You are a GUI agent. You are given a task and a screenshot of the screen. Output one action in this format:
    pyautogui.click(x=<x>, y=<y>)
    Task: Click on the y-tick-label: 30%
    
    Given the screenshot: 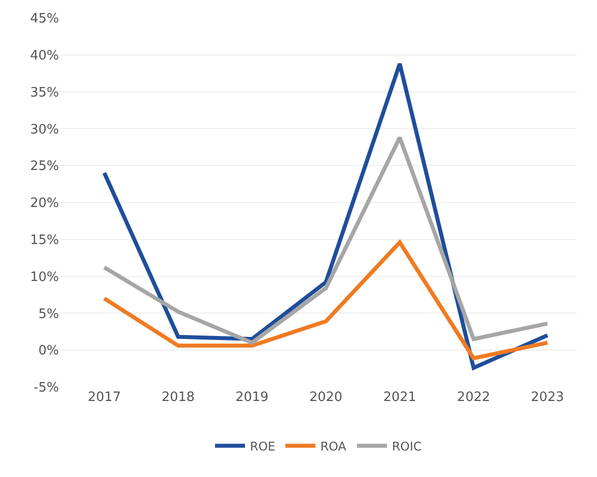 What is the action you would take?
    pyautogui.click(x=44, y=130)
    